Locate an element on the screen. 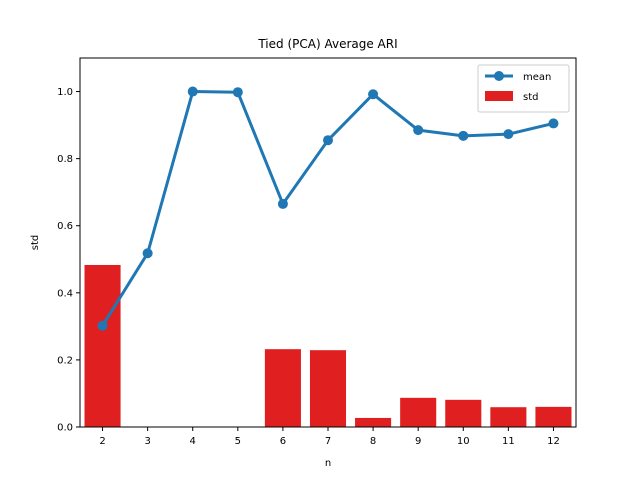  legend-mean-swatch-marker is located at coordinates (499, 76).